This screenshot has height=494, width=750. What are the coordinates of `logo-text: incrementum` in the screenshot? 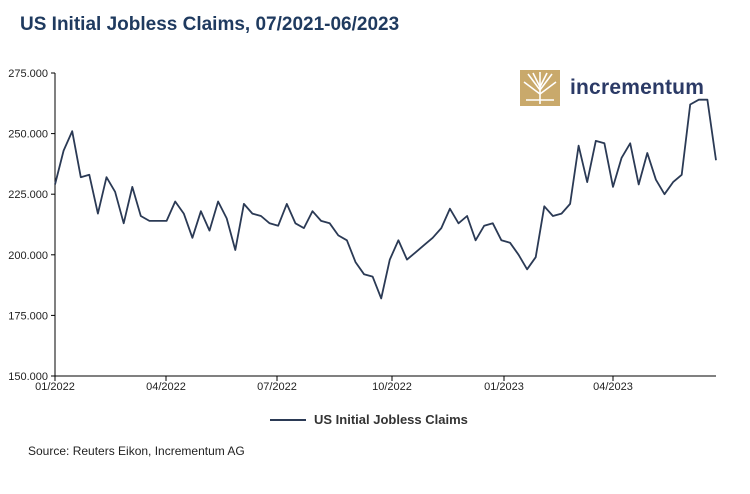 It's located at (637, 87).